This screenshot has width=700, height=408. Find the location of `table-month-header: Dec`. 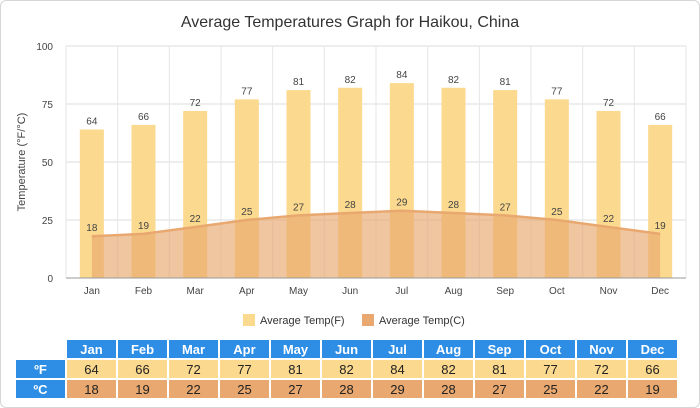

table-month-header: Dec is located at coordinates (652, 349).